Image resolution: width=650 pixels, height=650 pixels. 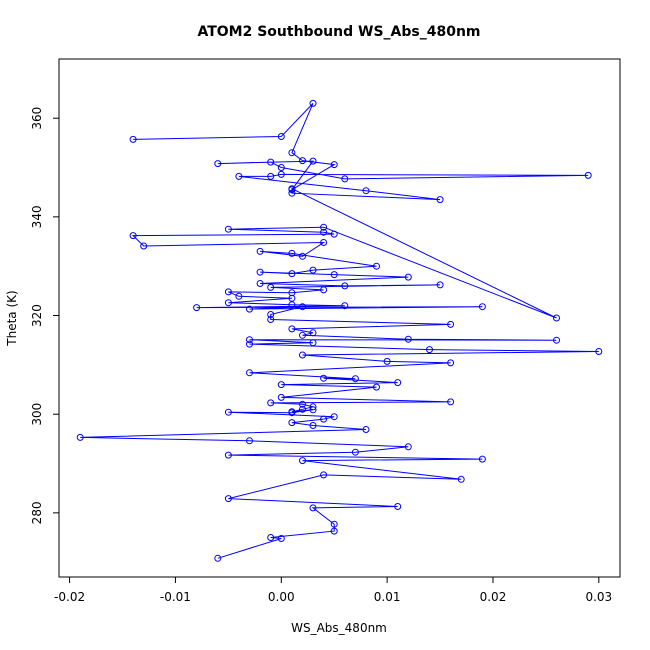 I want to click on y-tick-label: 300, so click(x=37, y=414).